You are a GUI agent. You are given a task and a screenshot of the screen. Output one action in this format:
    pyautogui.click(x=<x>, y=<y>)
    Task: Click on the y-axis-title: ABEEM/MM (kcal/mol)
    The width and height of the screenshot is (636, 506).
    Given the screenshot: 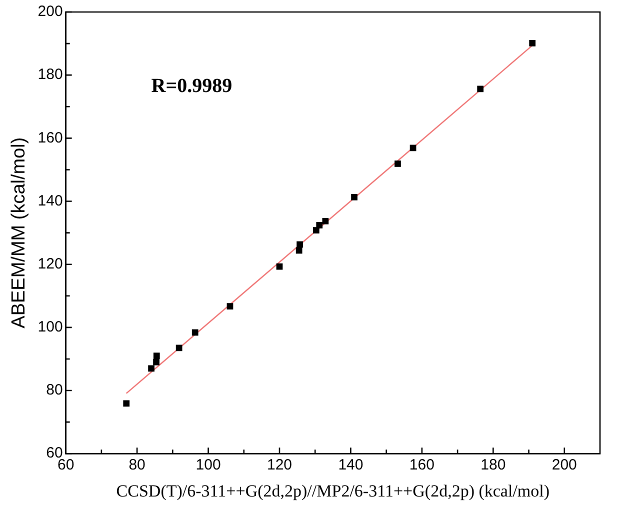 What is the action you would take?
    pyautogui.click(x=19, y=232)
    